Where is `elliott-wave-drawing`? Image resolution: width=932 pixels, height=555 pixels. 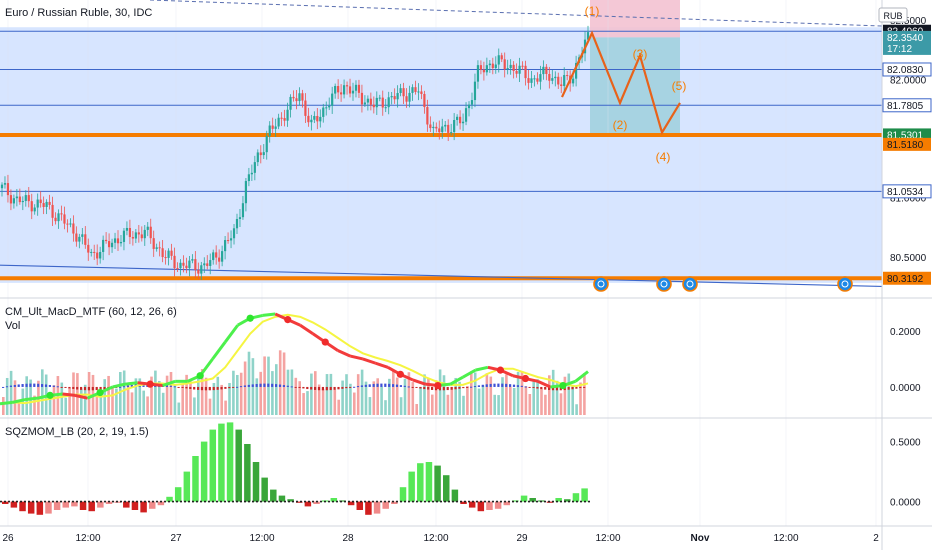
elliott-wave-drawing is located at coordinates (621, 83).